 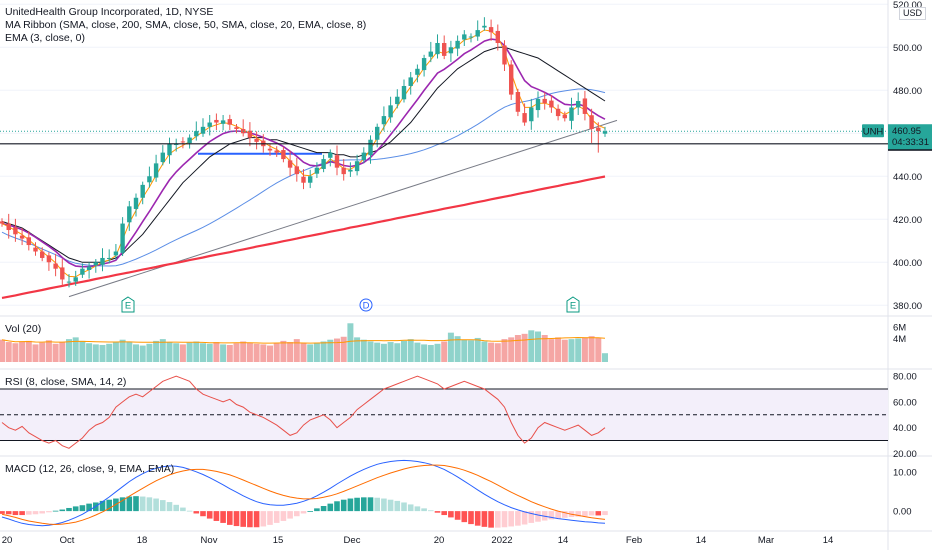 I want to click on macd-legend: MACD (12, 26, close, 9, EMA, EMA), so click(x=90, y=469).